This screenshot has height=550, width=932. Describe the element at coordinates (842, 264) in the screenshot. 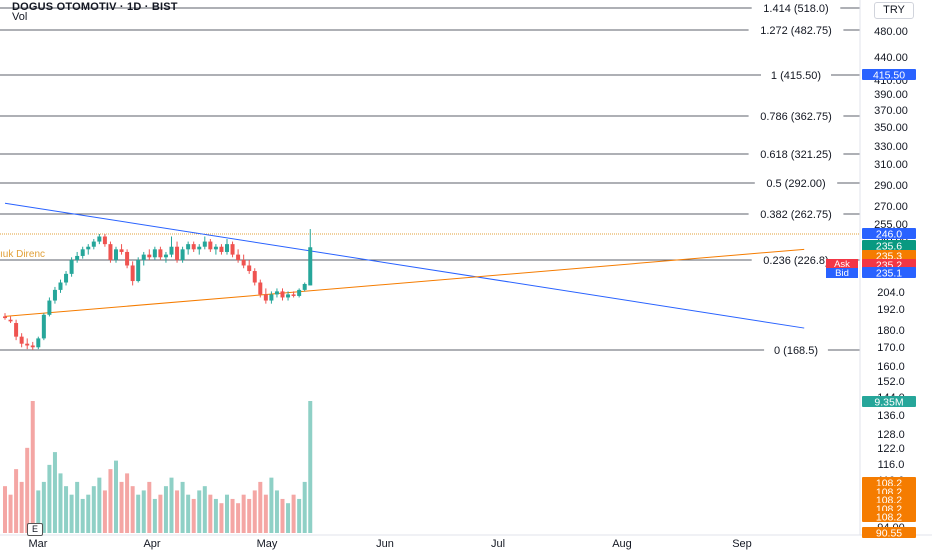

I see `ask-label: Ask` at that location.